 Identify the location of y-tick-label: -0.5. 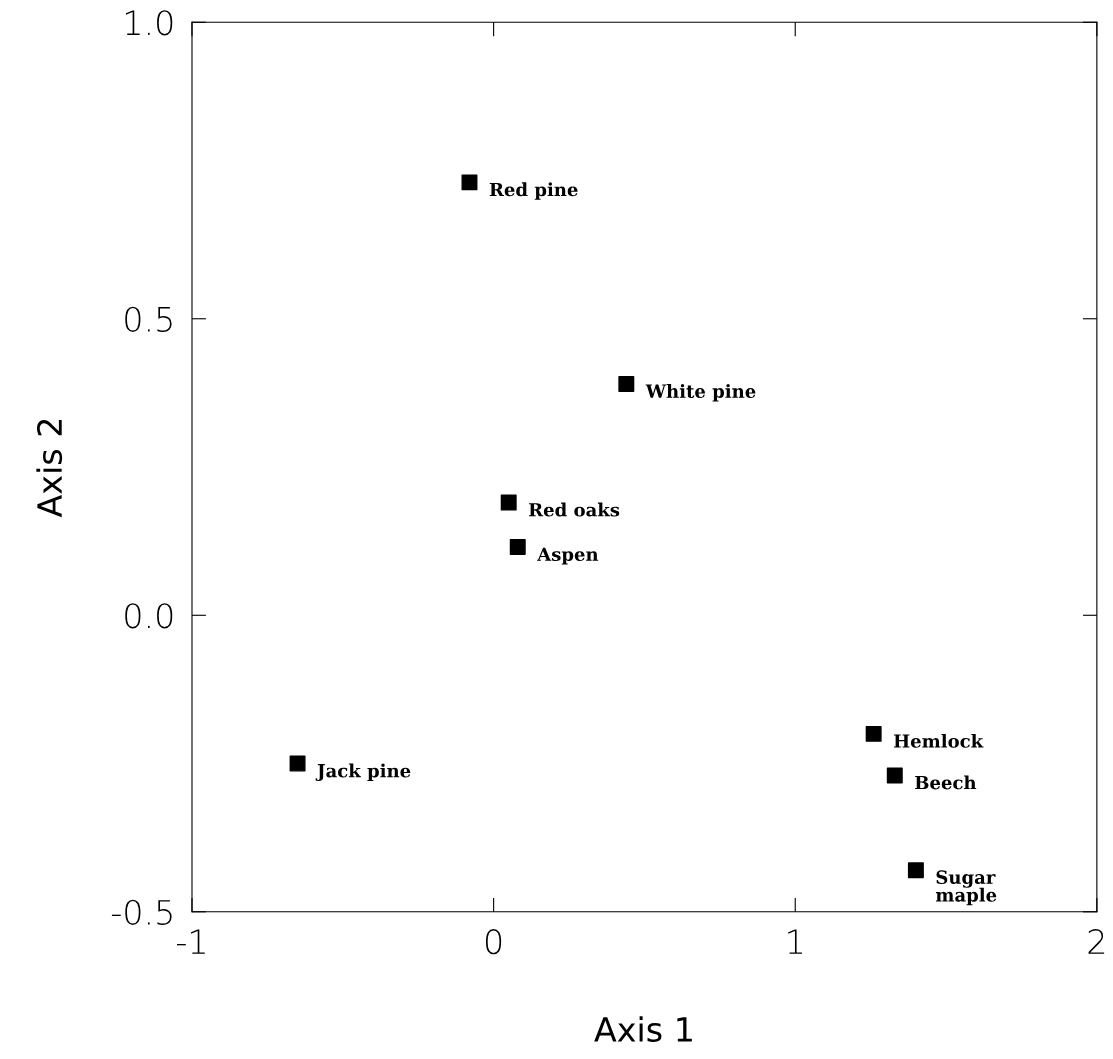
(141, 912).